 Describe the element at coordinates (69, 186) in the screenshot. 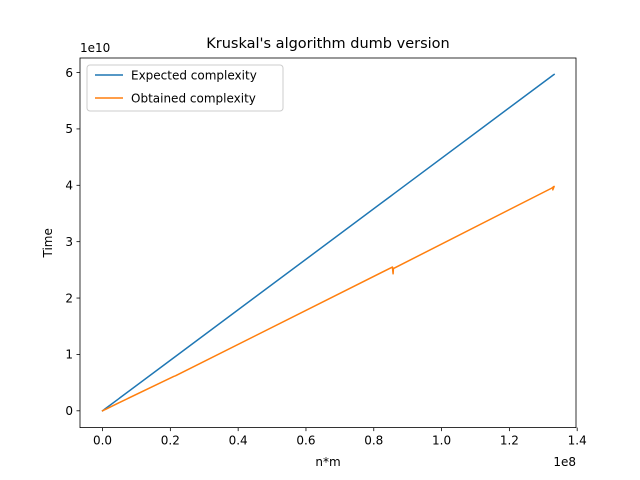

I see `y-tick-label: 4` at that location.